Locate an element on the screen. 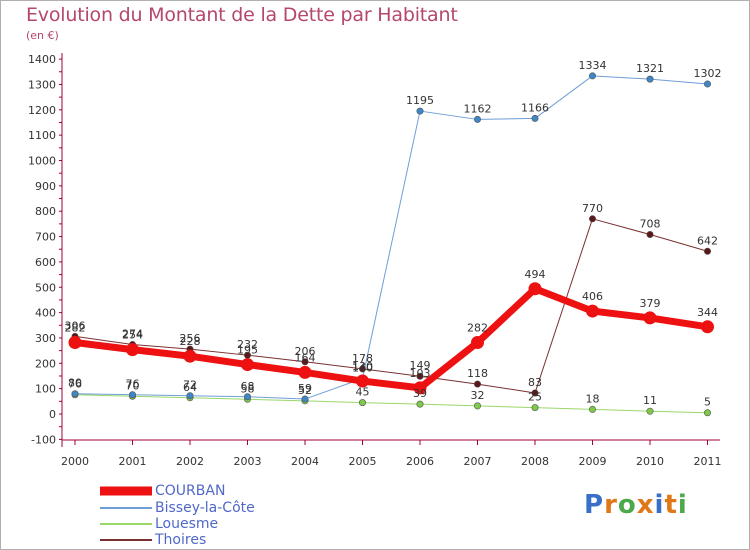 This screenshot has width=750, height=550. legend-label-thoires: Thoires is located at coordinates (181, 540).